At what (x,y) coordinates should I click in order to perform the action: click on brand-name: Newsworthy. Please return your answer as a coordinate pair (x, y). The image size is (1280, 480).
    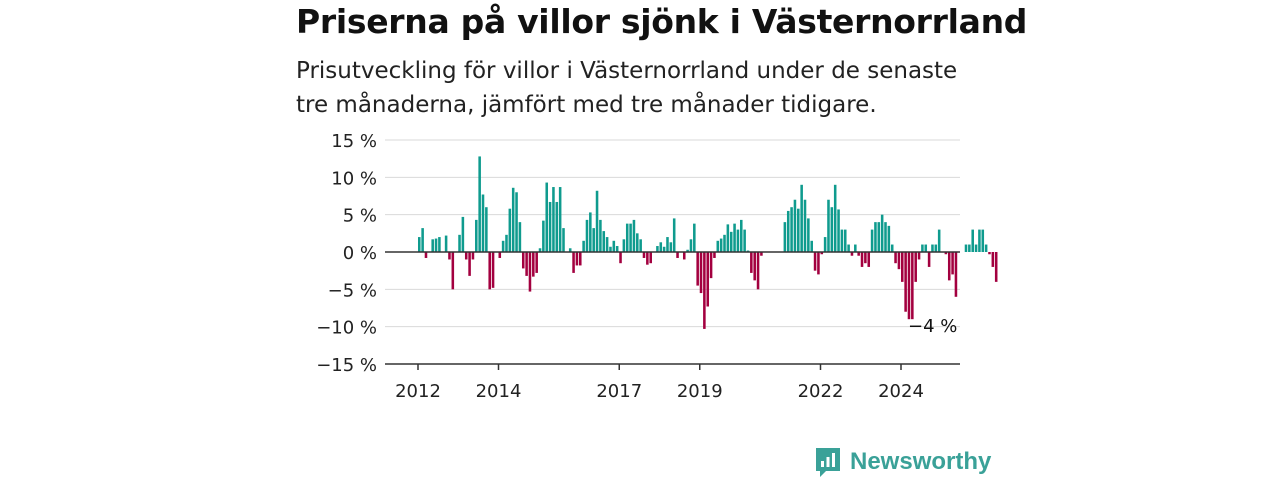
    Looking at the image, I should click on (921, 461).